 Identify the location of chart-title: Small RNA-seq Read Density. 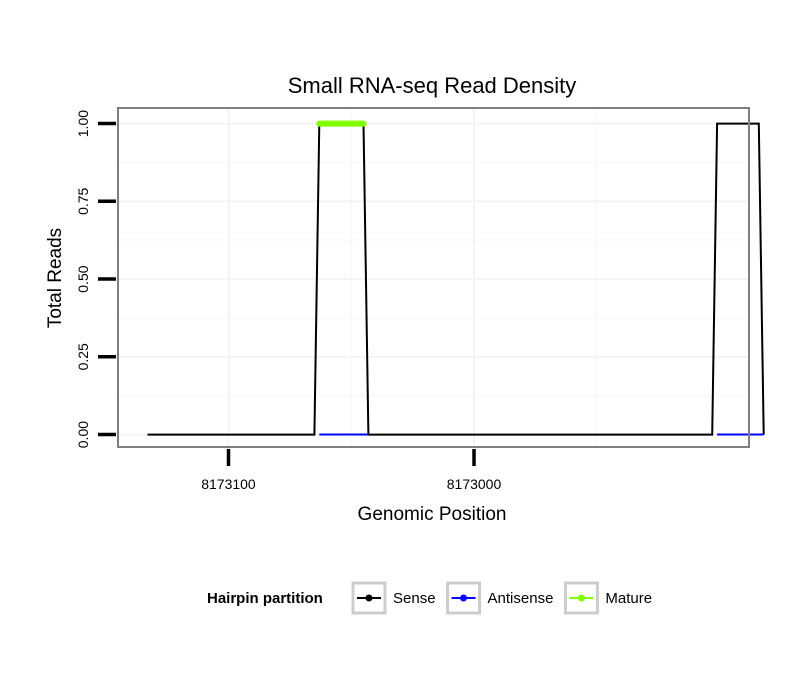
(432, 85).